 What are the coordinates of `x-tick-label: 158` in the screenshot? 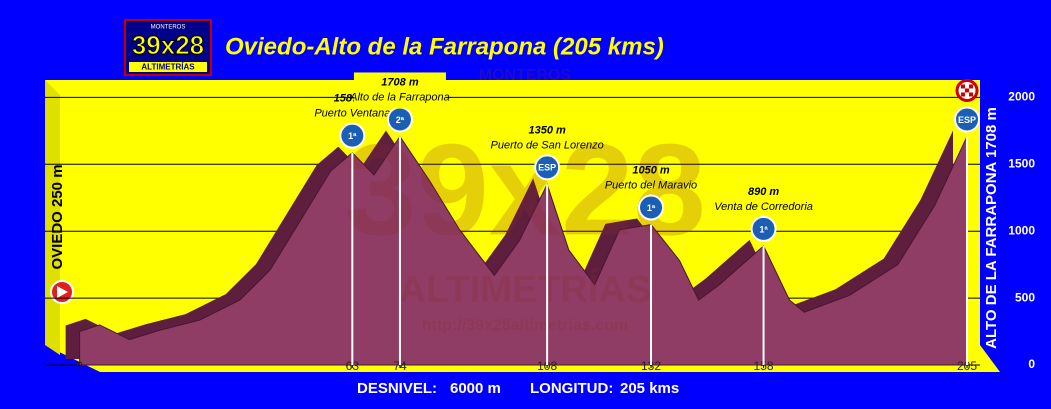 It's located at (764, 366).